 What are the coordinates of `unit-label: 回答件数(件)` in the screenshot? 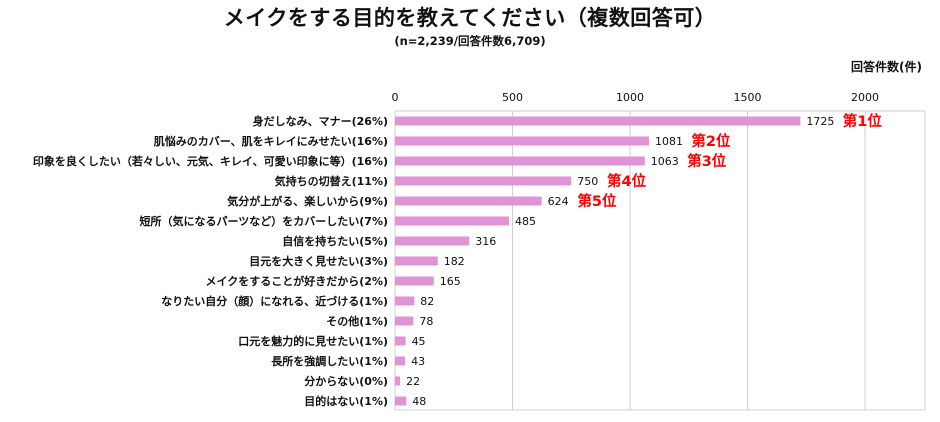 It's located at (886, 67).